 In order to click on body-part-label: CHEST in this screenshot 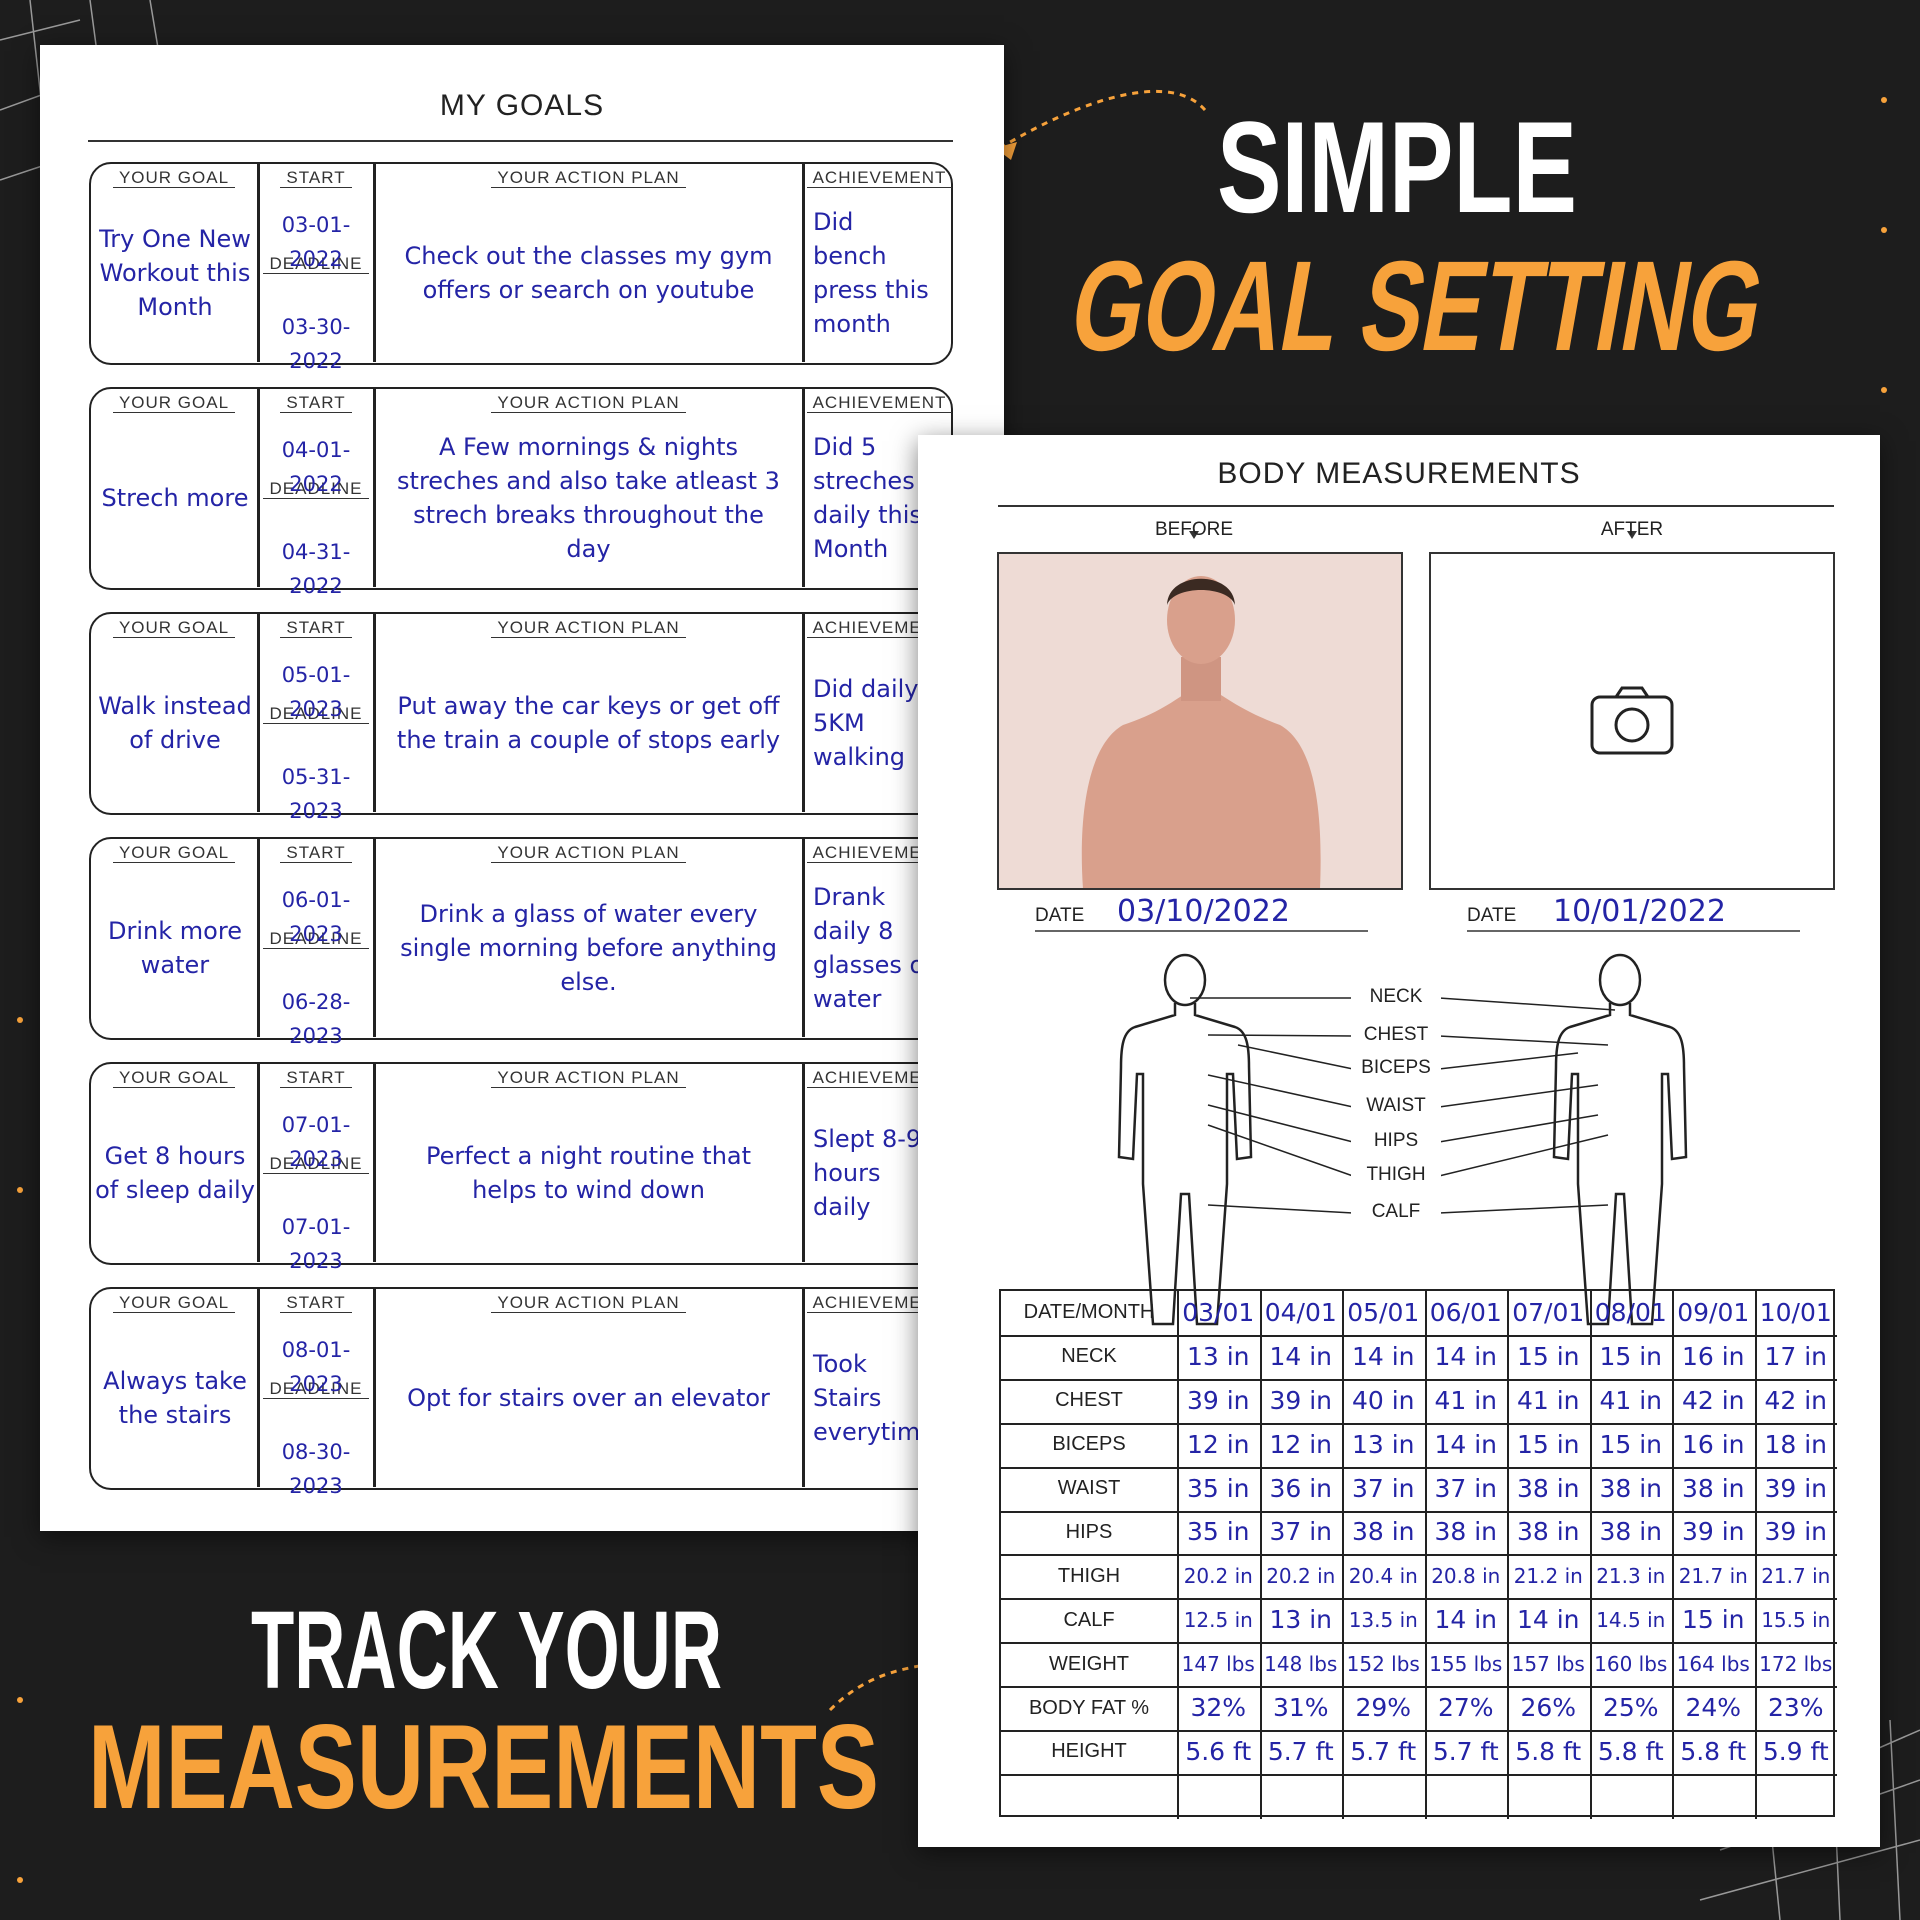, I will do `click(1396, 1035)`.